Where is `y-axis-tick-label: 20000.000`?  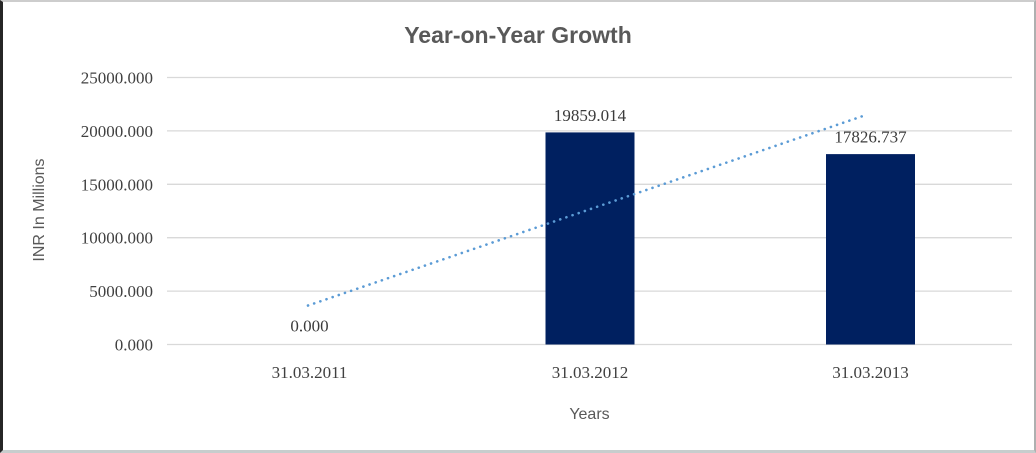 y-axis-tick-label: 20000.000 is located at coordinates (117, 131).